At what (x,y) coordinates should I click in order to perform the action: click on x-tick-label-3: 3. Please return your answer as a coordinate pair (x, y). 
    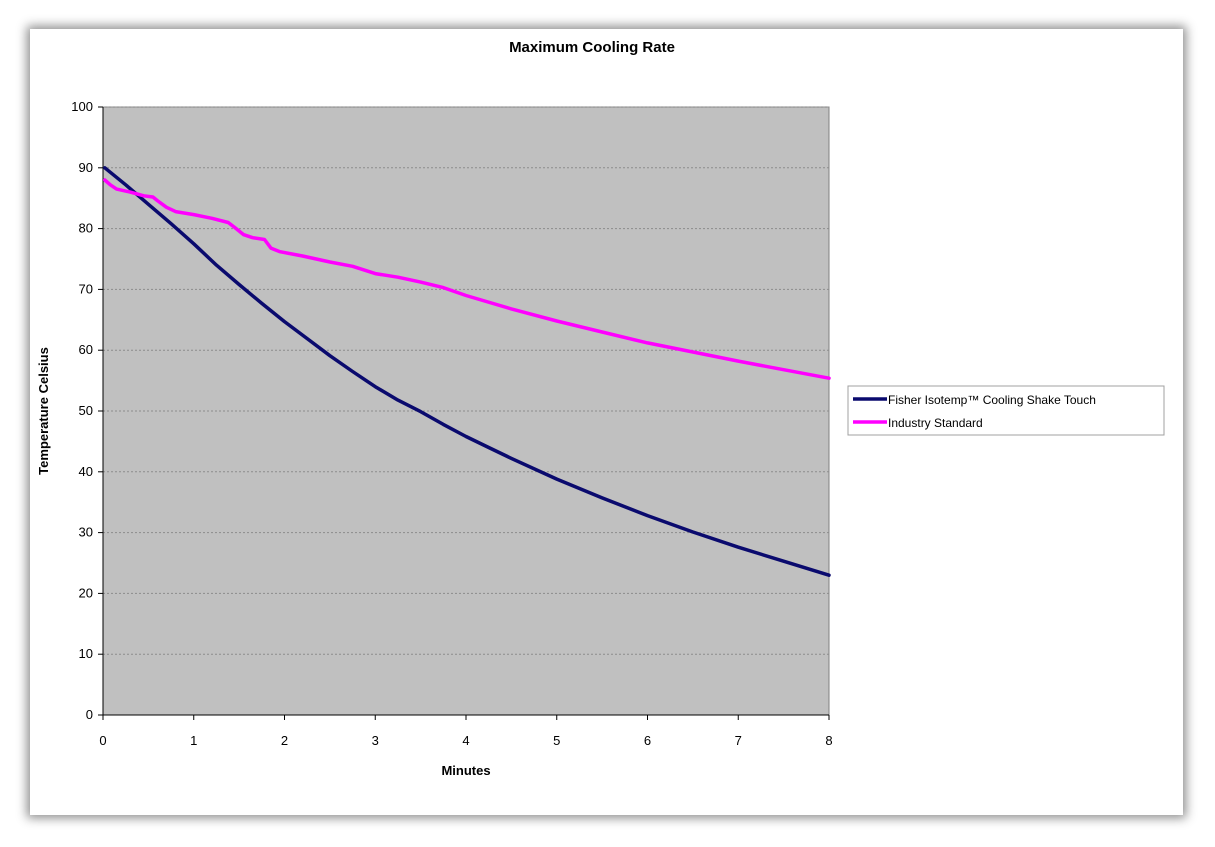
    Looking at the image, I should click on (375, 740).